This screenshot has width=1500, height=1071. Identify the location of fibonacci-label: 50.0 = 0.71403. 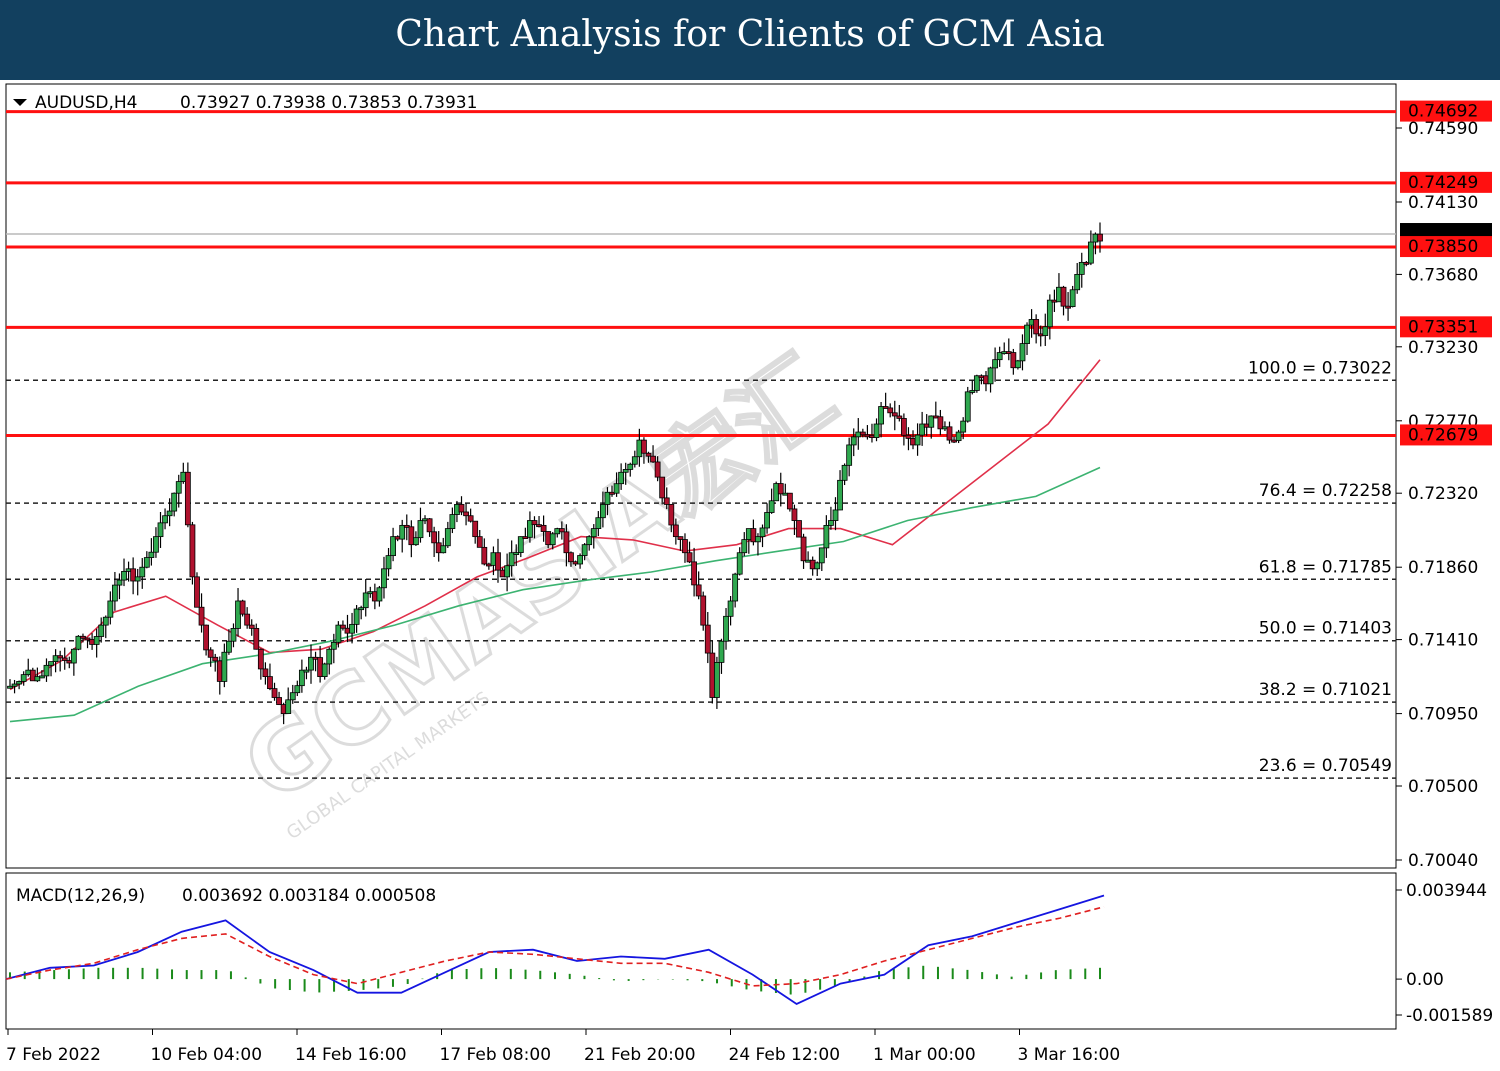
(1325, 629).